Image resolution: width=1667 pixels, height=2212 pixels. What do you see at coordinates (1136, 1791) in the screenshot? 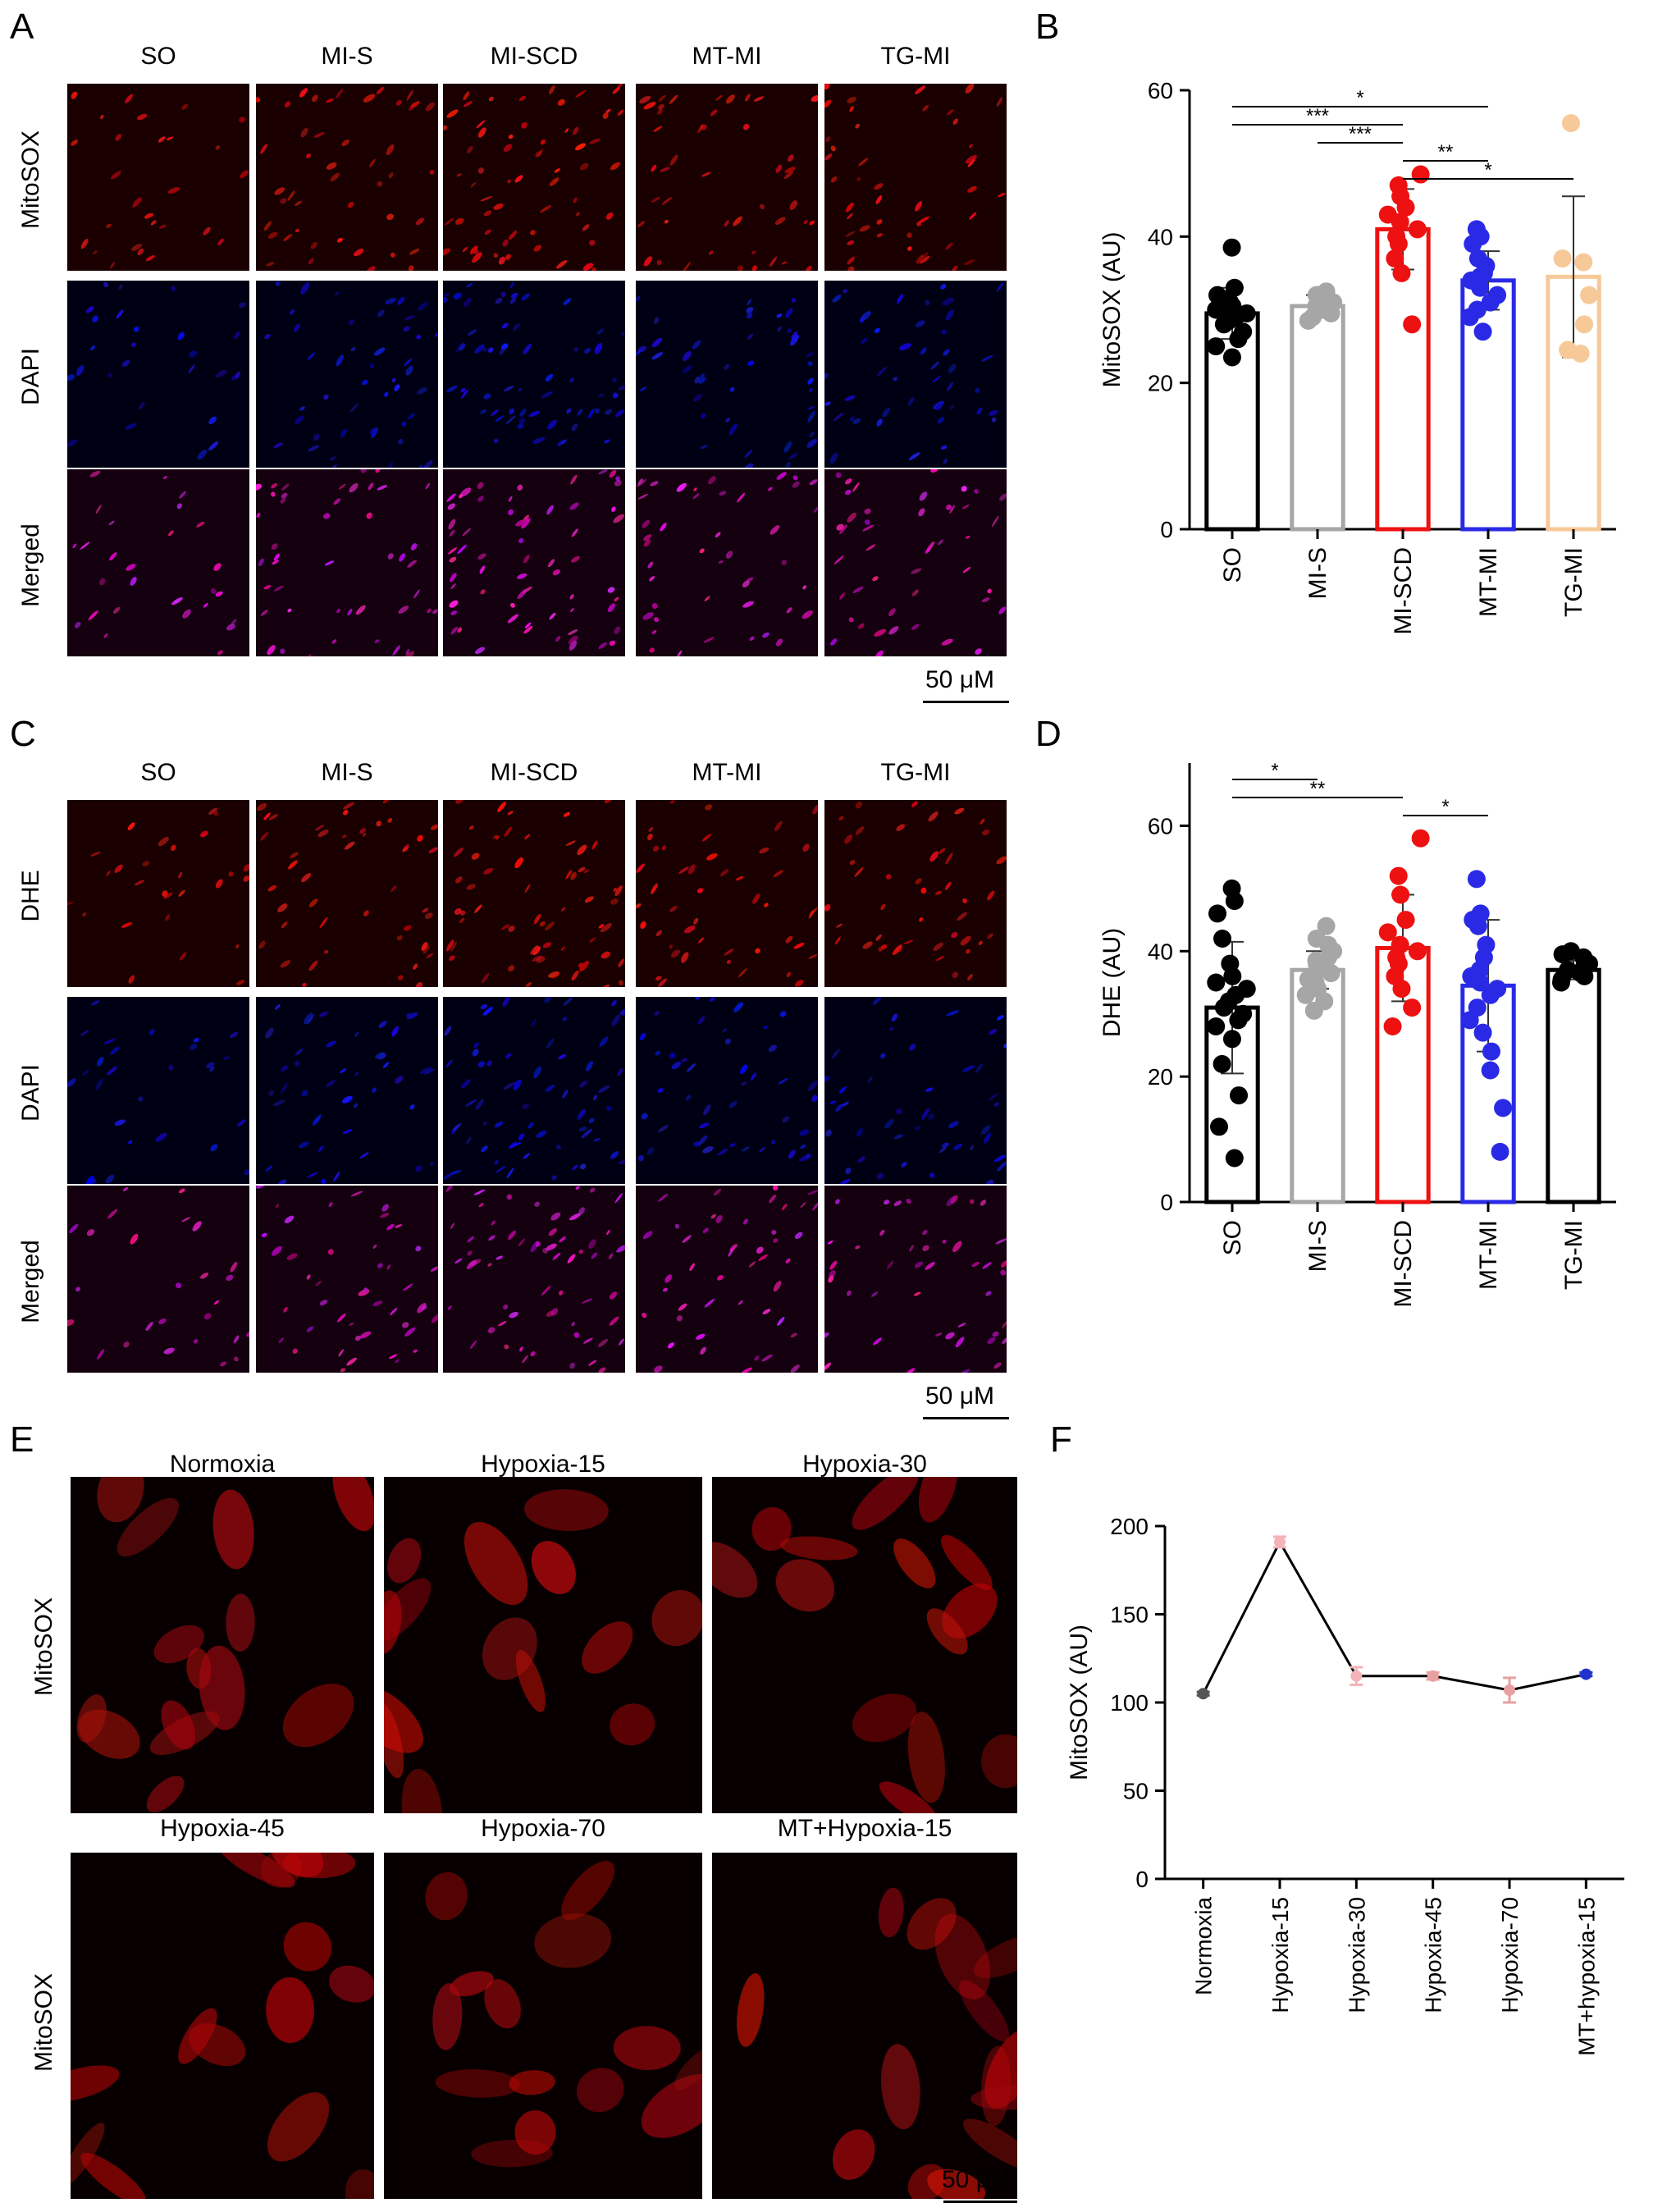
I see `y-tick-label: 50` at bounding box center [1136, 1791].